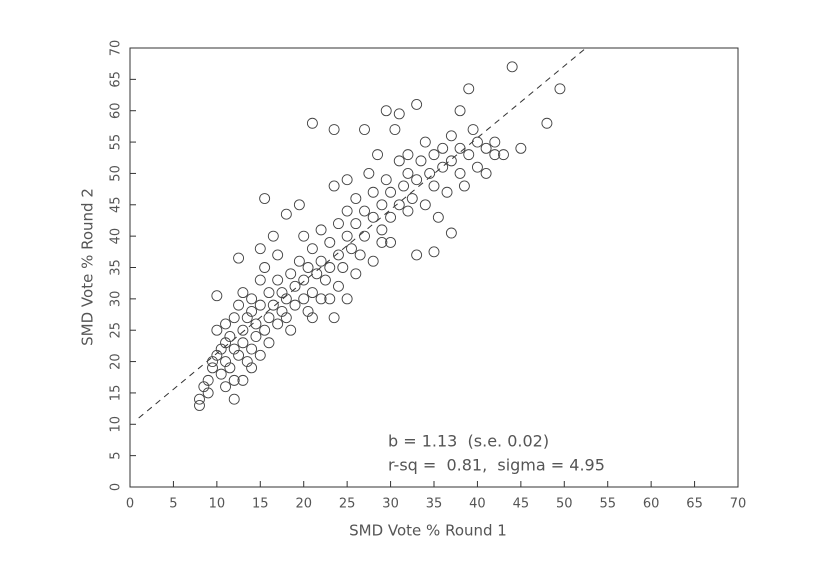 The height and width of the screenshot is (577, 820). I want to click on y-tick-label: 65, so click(116, 79).